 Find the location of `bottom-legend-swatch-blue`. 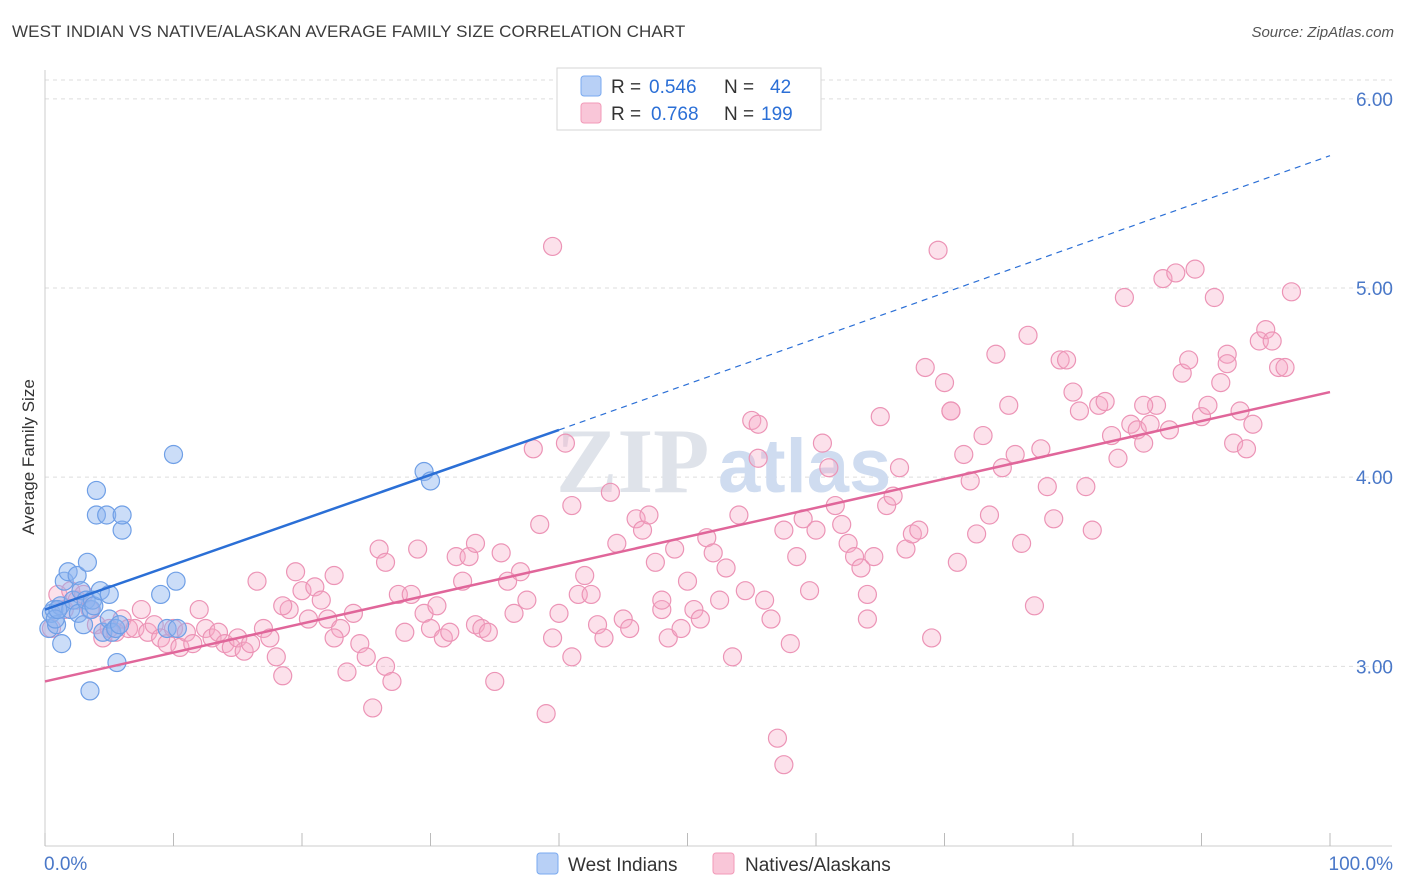

bottom-legend-swatch-blue is located at coordinates (547, 863).